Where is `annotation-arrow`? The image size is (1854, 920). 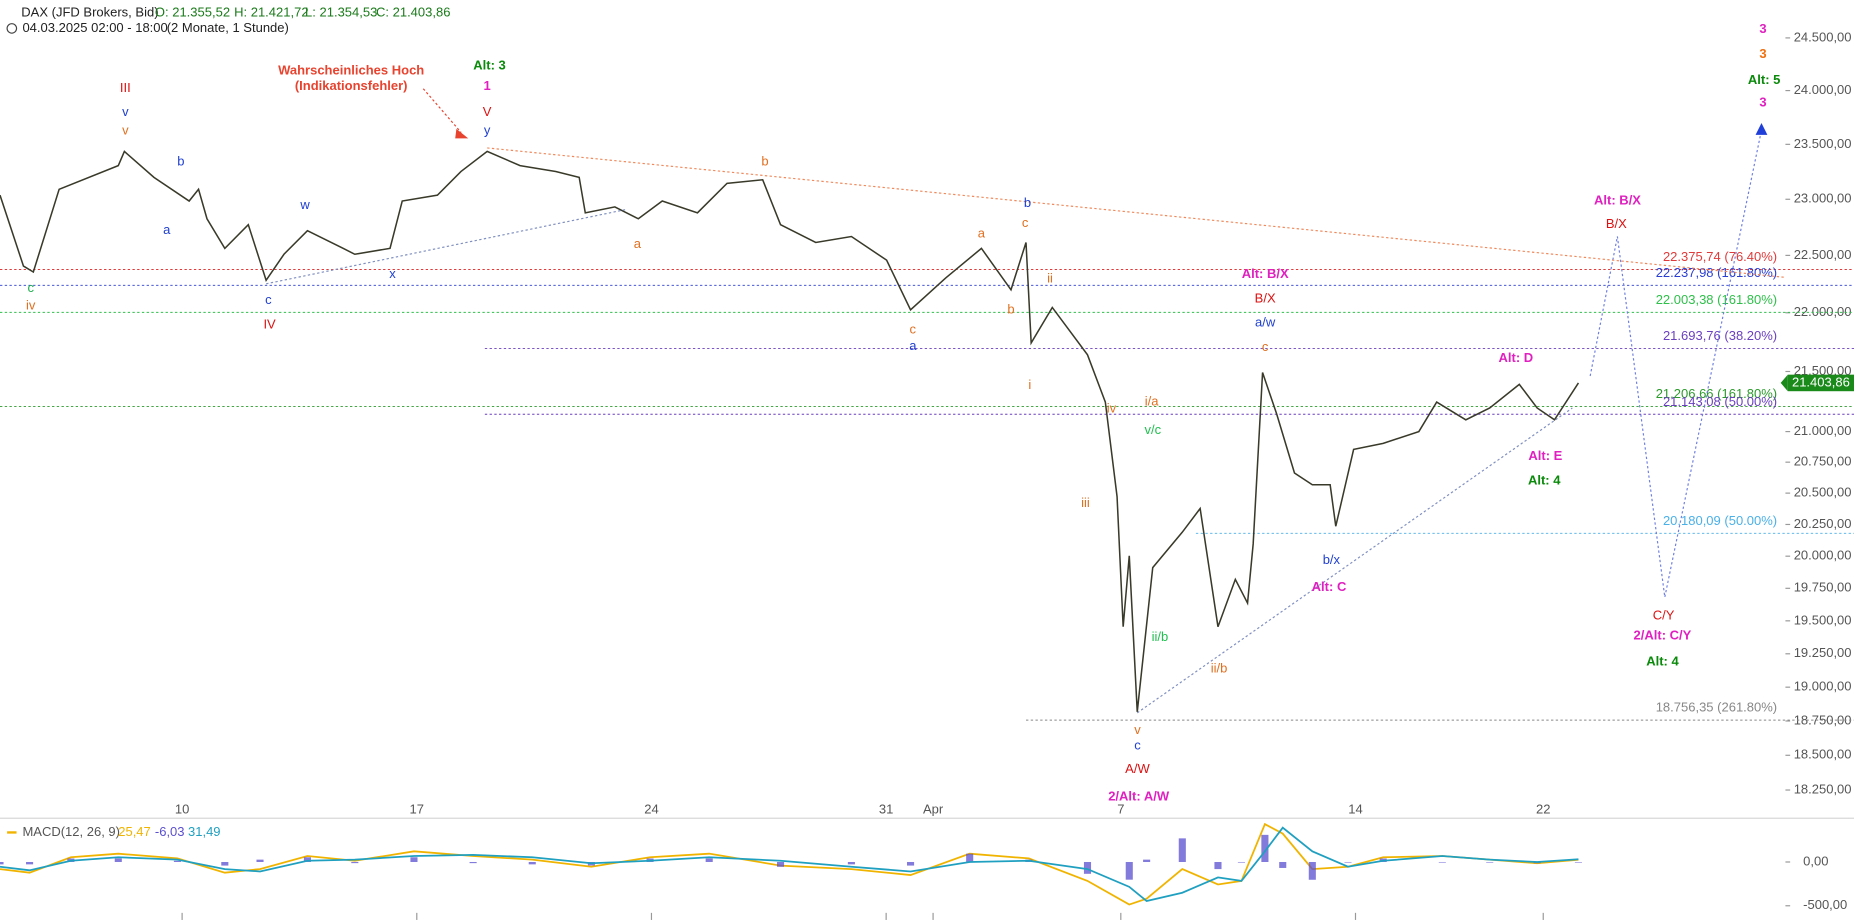 annotation-arrow is located at coordinates (442, 110).